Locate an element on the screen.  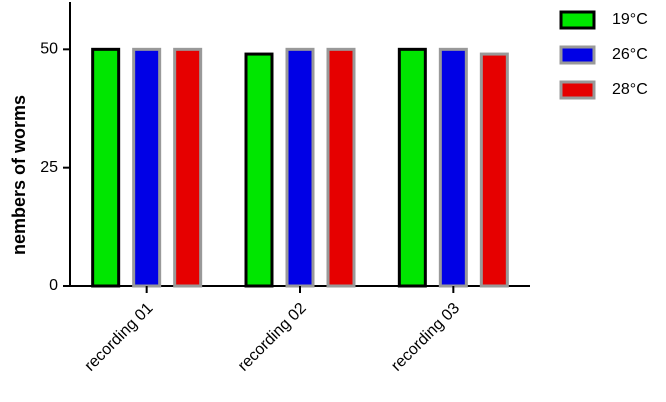
x-tick-label: recording 03 is located at coordinates (425, 337).